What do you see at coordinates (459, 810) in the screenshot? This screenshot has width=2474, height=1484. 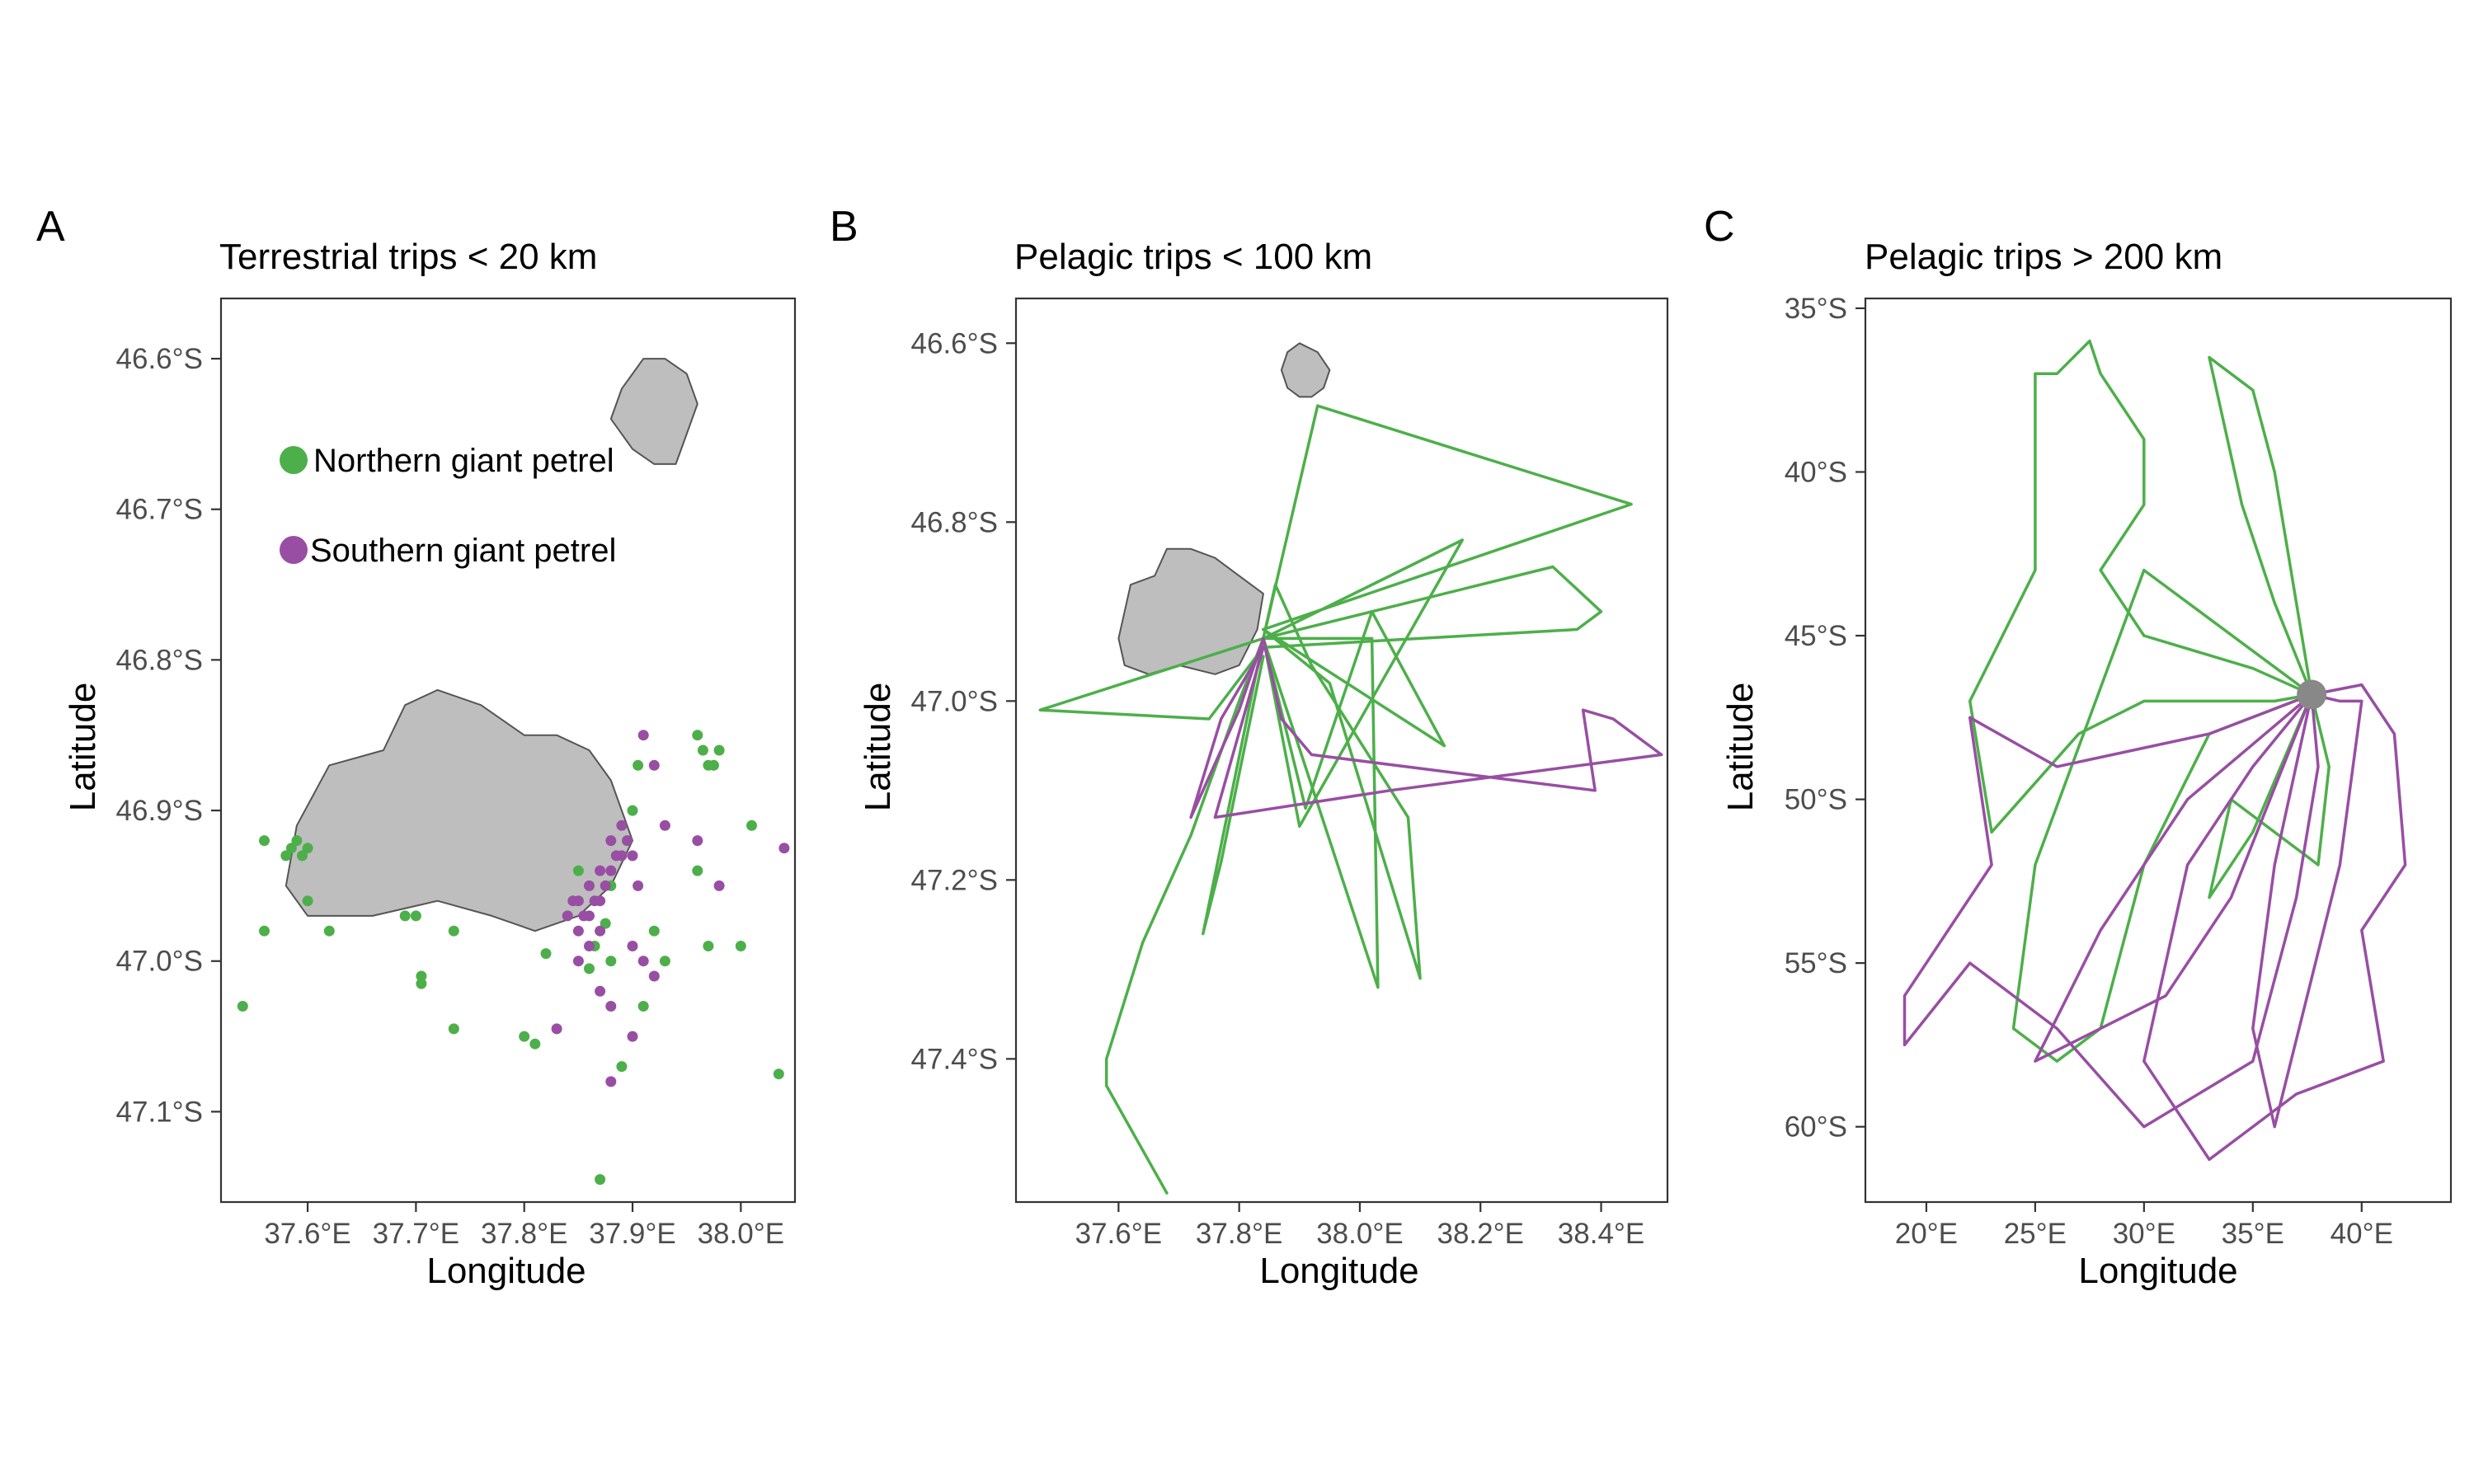 I see `island-marion-island` at bounding box center [459, 810].